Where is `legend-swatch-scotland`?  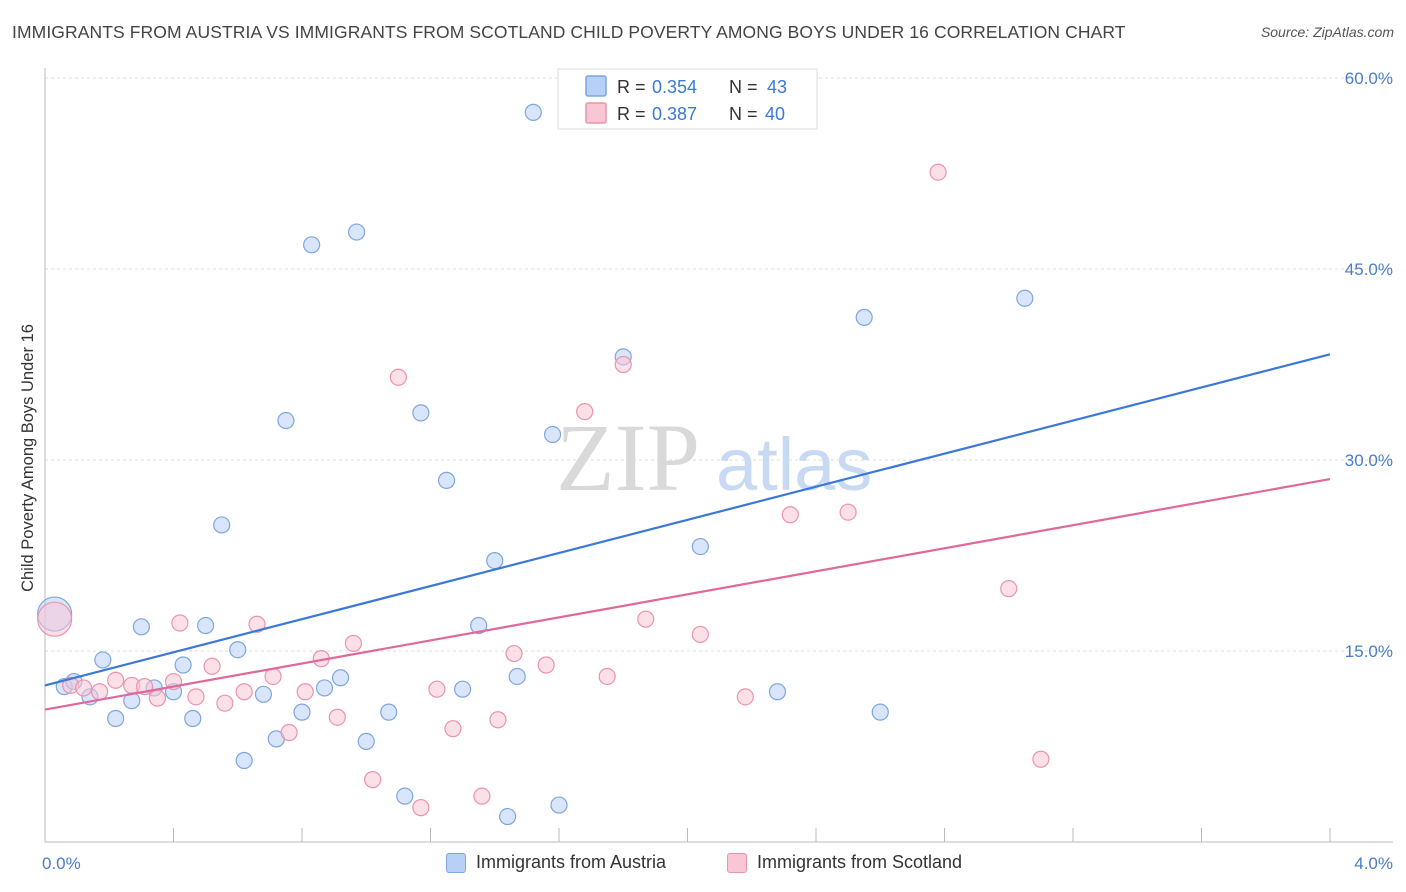
legend-swatch-scotland is located at coordinates (596, 113).